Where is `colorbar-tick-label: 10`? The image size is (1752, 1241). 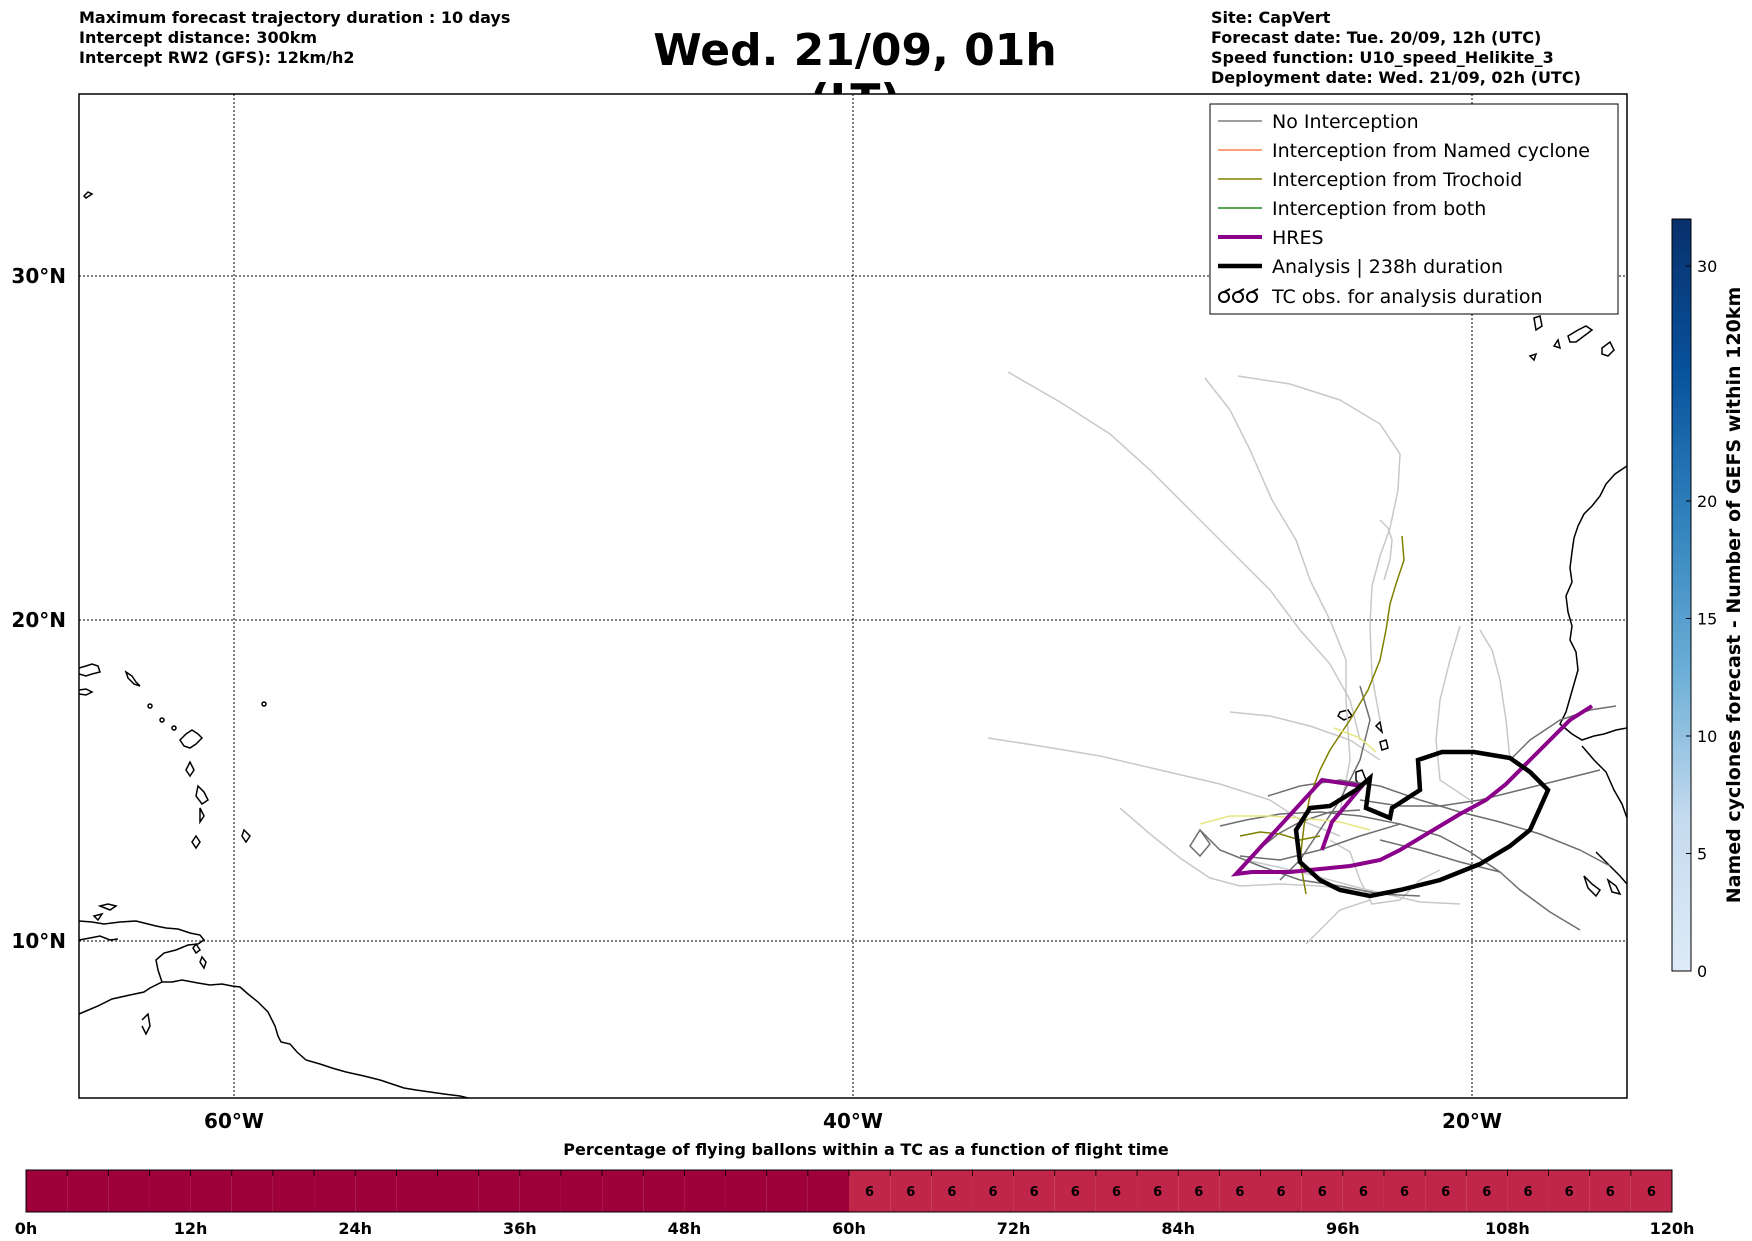 colorbar-tick-label: 10 is located at coordinates (1707, 736).